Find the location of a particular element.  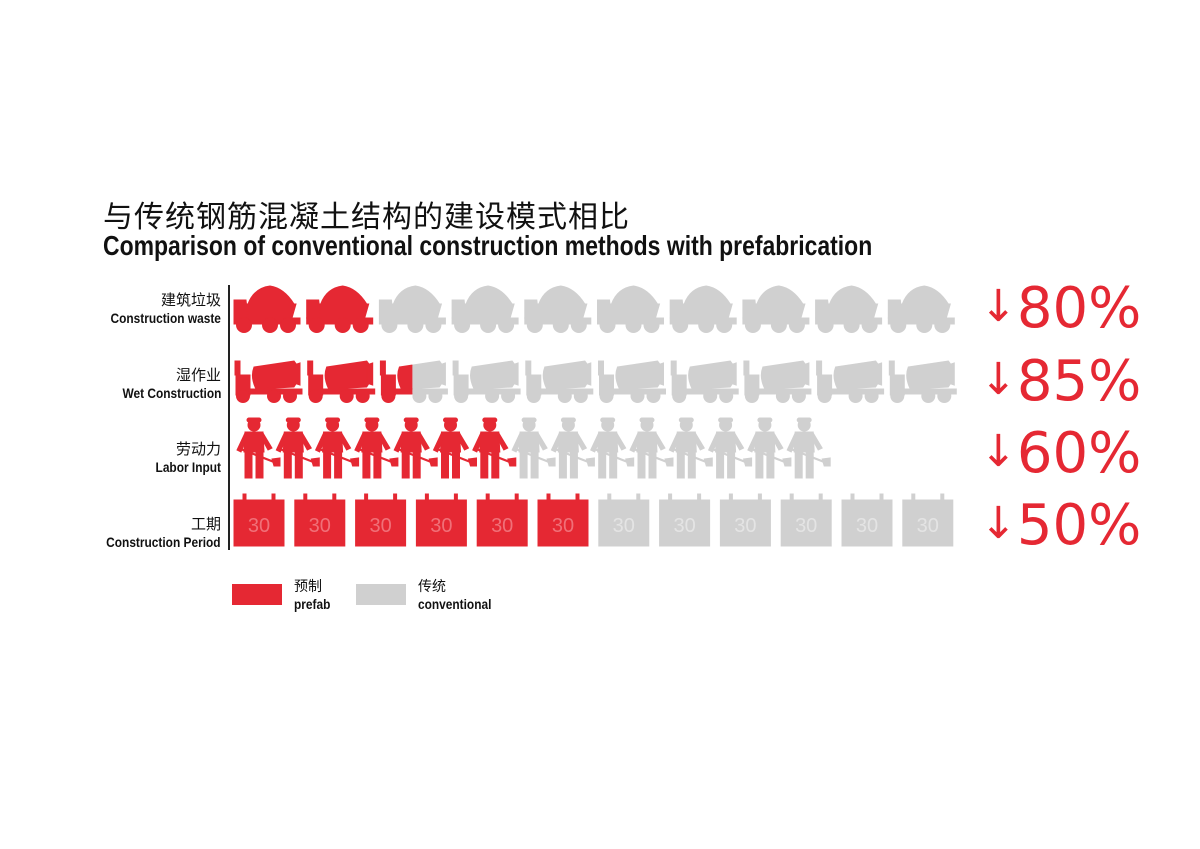

reduction-value-labor: ↓60% is located at coordinates (1060, 453).